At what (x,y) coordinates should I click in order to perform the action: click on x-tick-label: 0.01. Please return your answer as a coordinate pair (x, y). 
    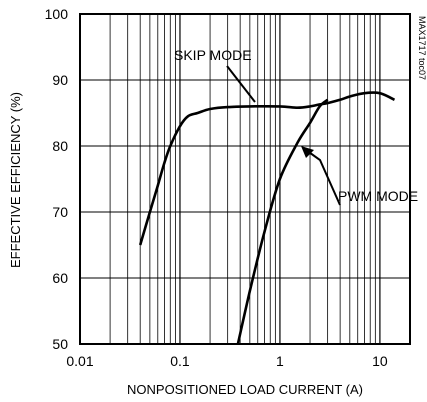
    Looking at the image, I should click on (79, 361).